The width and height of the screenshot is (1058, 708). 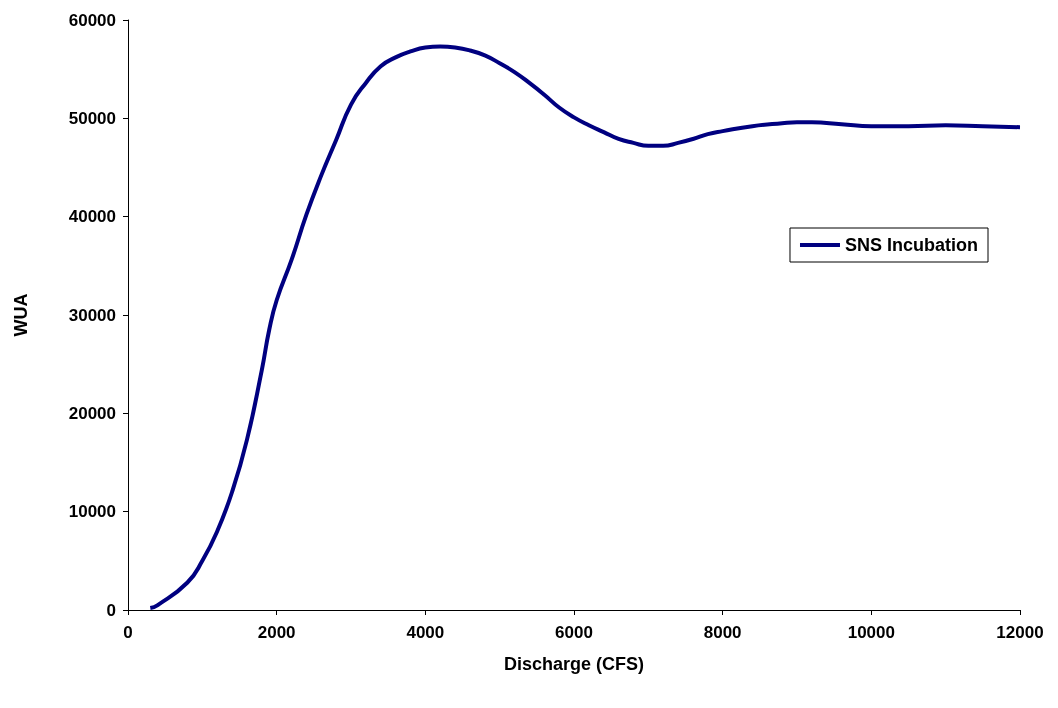 I want to click on x-tick-label: 6000, so click(x=574, y=632).